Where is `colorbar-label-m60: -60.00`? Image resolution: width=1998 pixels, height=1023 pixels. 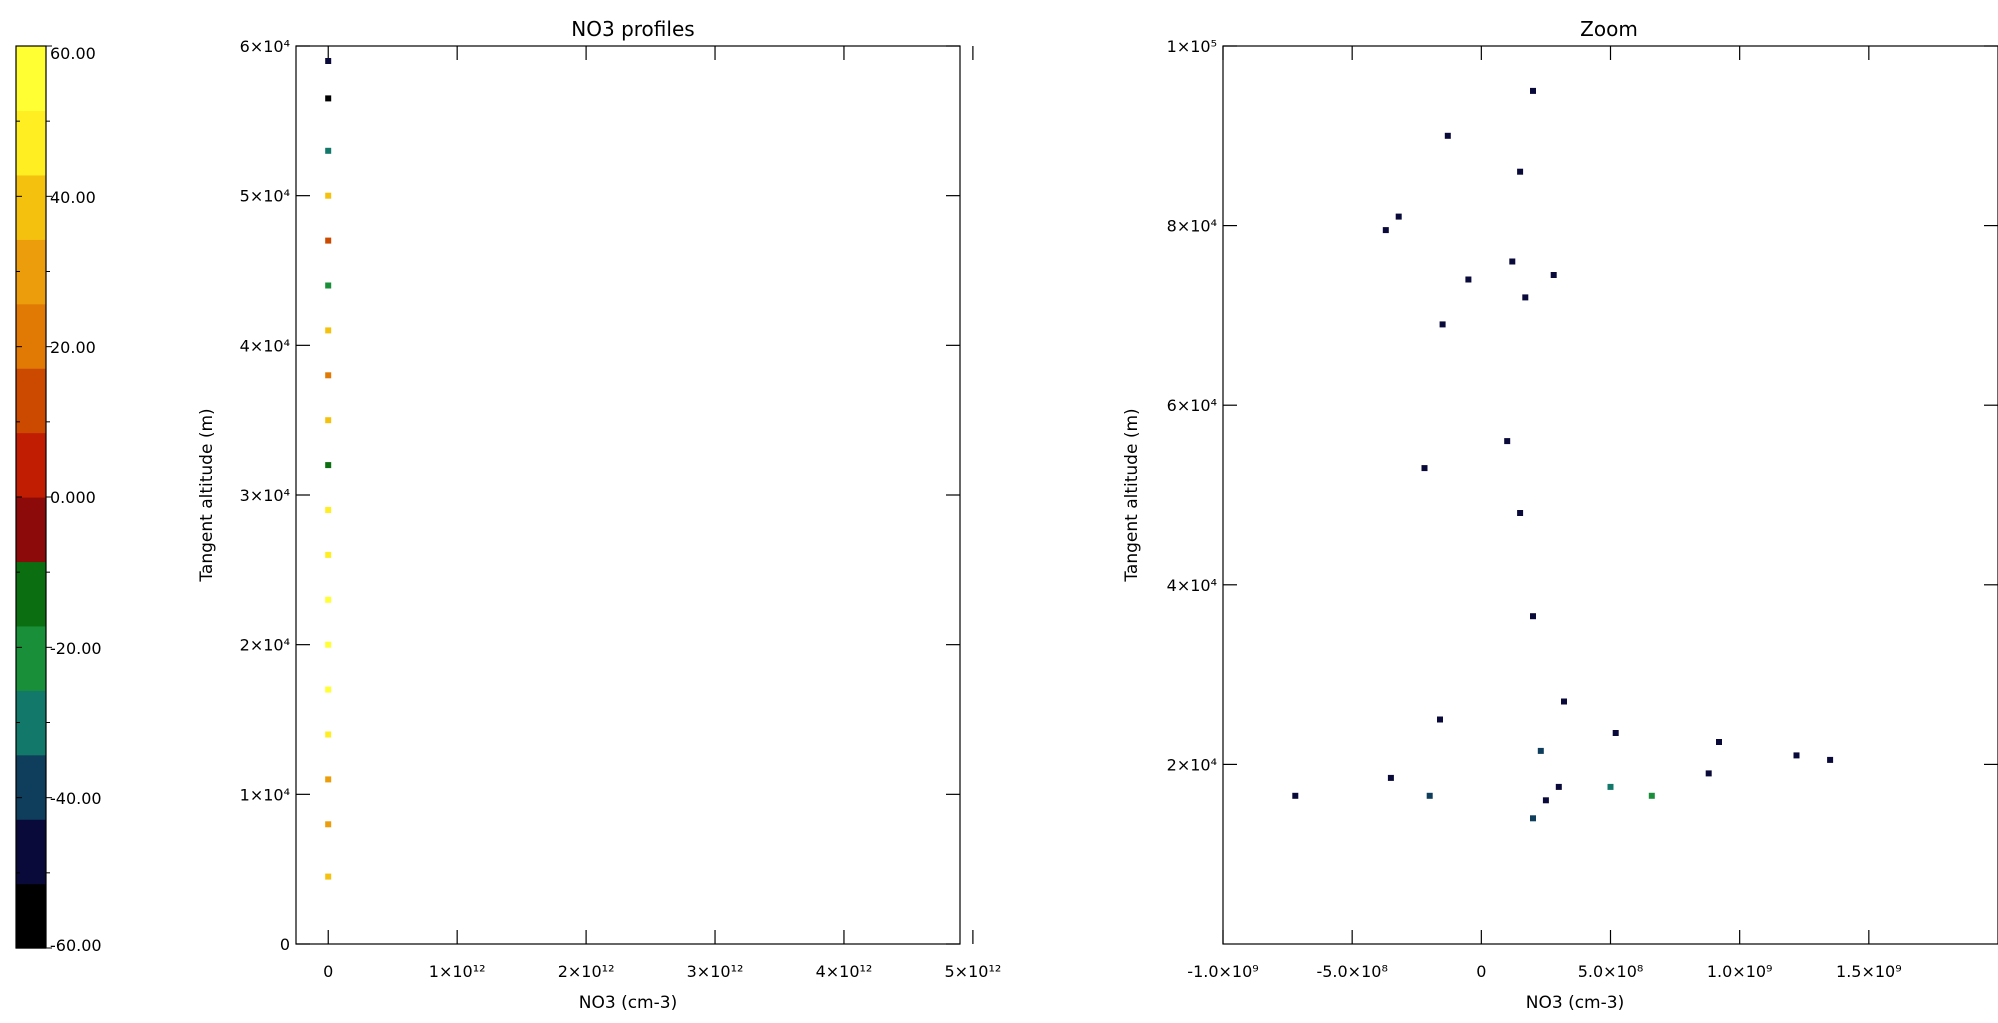 colorbar-label-m60: -60.00 is located at coordinates (76, 945).